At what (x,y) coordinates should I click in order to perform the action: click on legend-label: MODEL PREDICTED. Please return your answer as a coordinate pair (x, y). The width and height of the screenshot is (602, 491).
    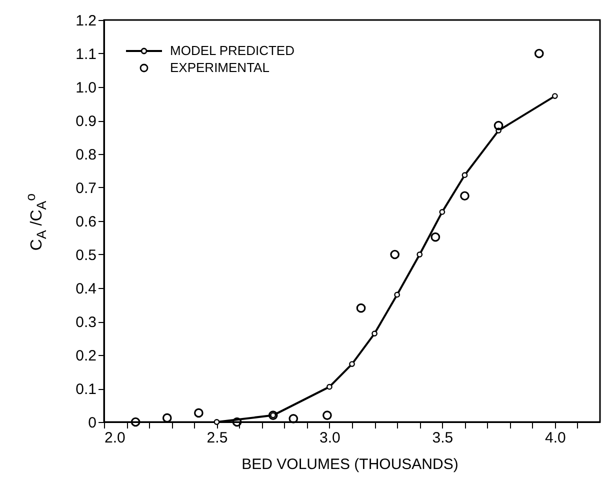
    Looking at the image, I should click on (232, 50).